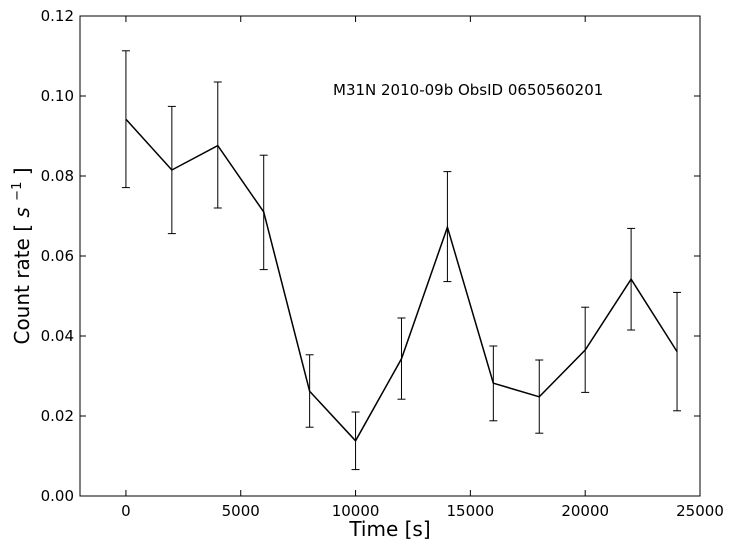 The image size is (735, 549). What do you see at coordinates (125, 119) in the screenshot?
I see `error-bar` at bounding box center [125, 119].